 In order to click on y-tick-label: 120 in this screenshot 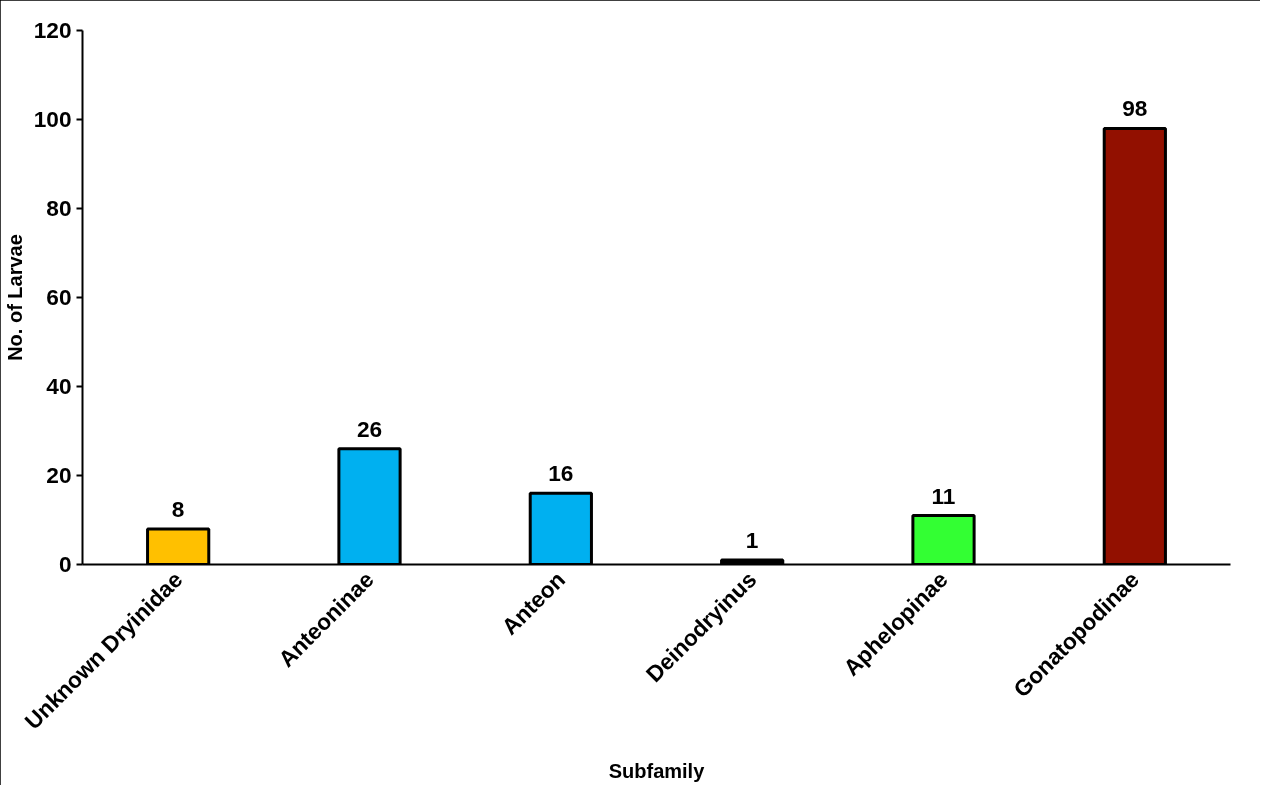, I will do `click(52, 30)`.